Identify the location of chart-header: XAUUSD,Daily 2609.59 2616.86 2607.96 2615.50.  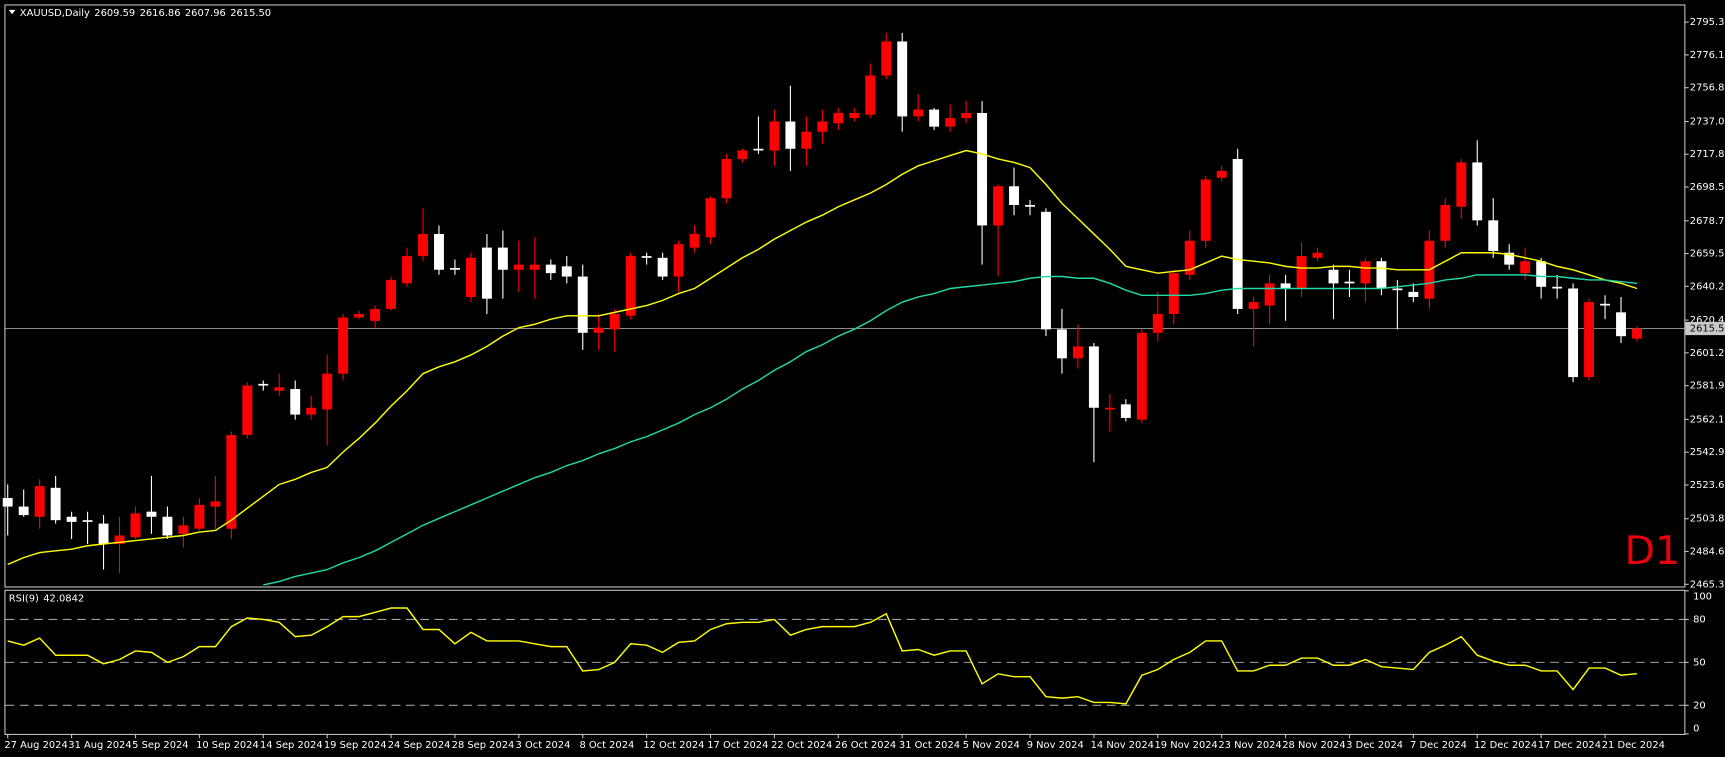
(145, 13).